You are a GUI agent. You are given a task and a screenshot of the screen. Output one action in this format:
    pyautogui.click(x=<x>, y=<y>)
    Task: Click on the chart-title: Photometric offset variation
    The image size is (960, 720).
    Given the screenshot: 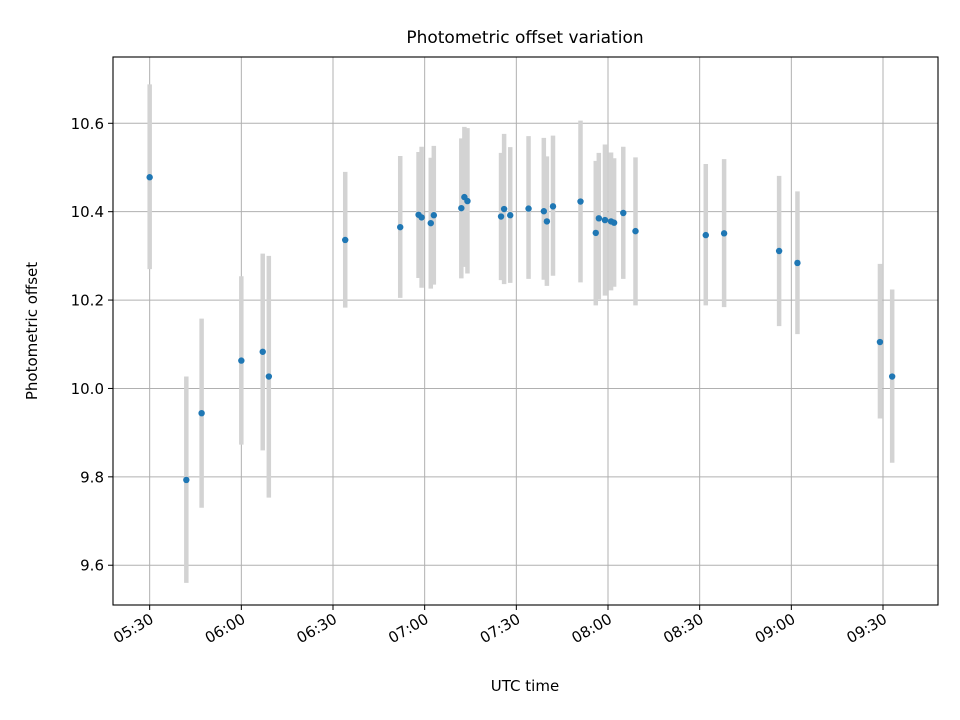 What is the action you would take?
    pyautogui.click(x=524, y=38)
    